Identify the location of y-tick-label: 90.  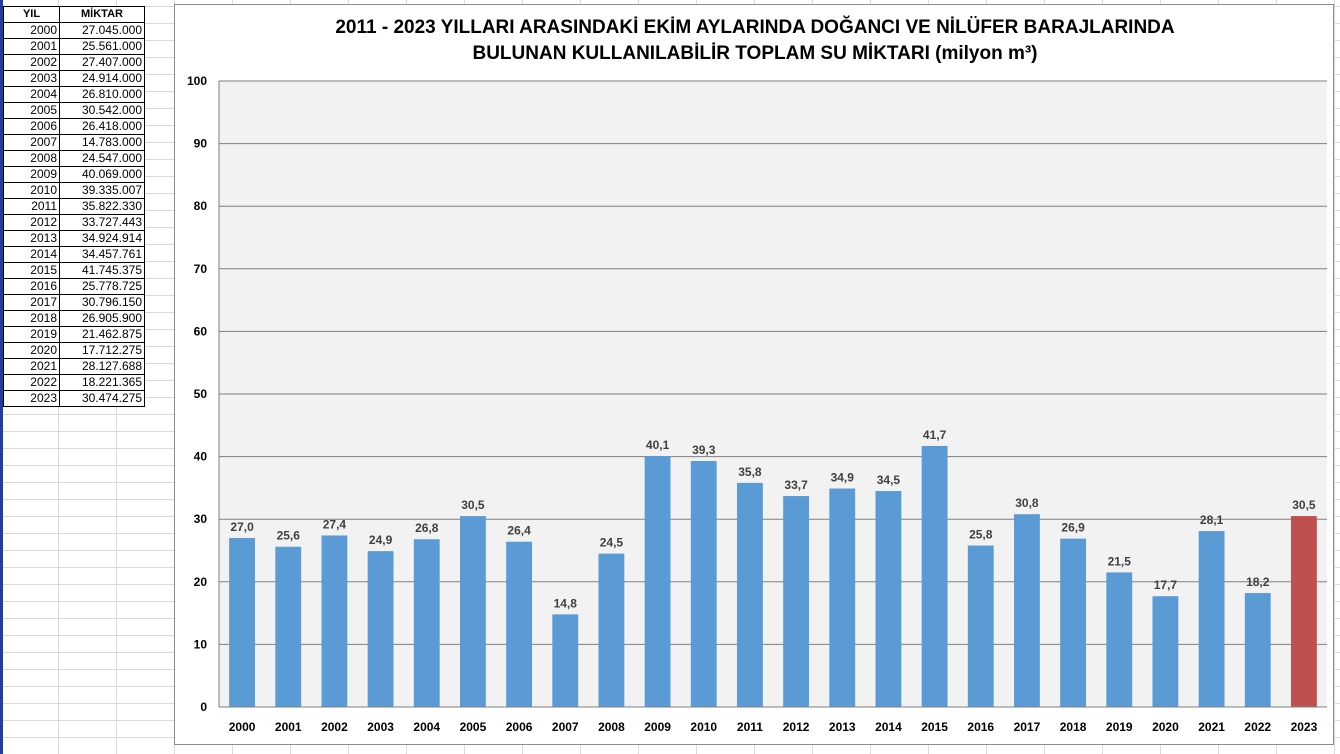
(201, 144).